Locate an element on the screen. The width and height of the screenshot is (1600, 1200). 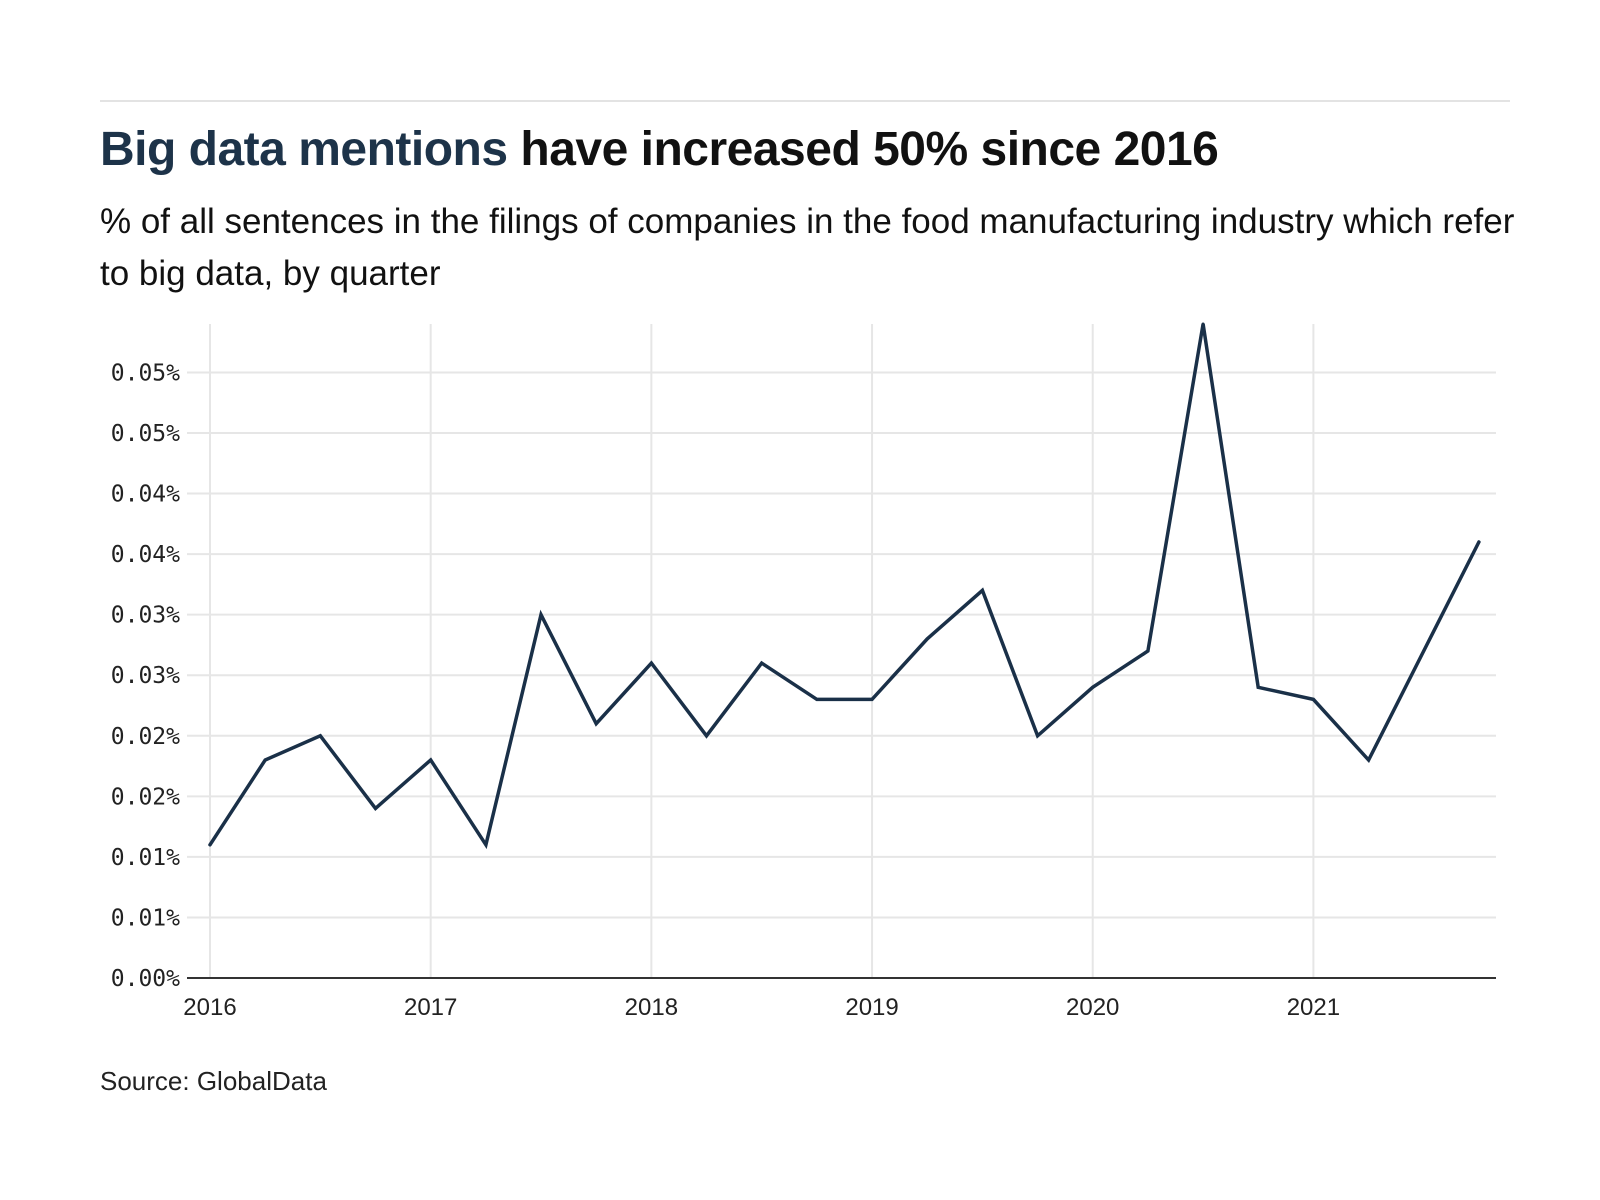
x-axis-labels: 2016 2017 2018 2019 2020 2021 is located at coordinates (761, 1007).